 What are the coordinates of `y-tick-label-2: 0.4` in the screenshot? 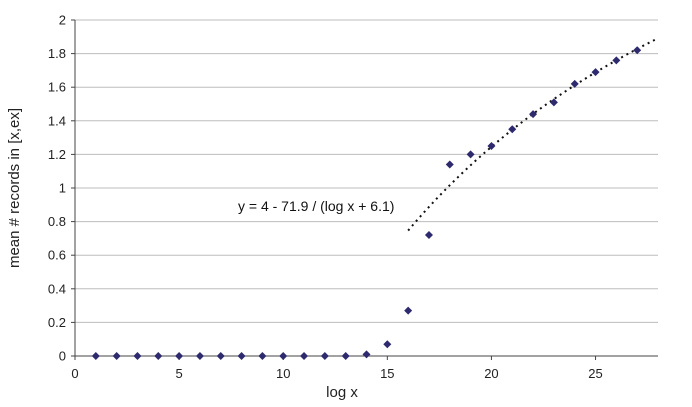 It's located at (57, 288).